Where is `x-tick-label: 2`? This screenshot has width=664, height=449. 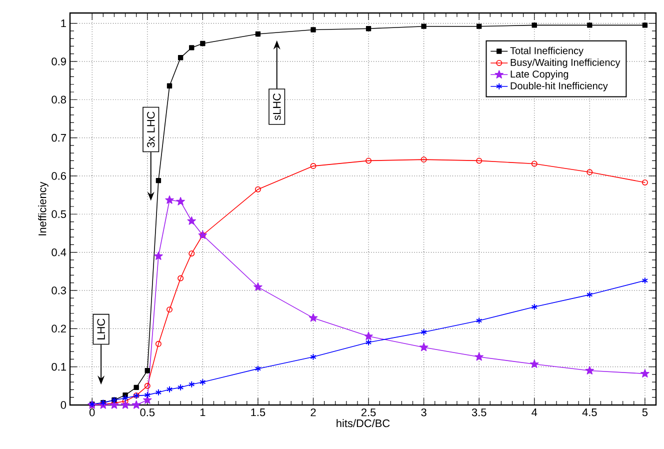 x-tick-label: 2 is located at coordinates (313, 412).